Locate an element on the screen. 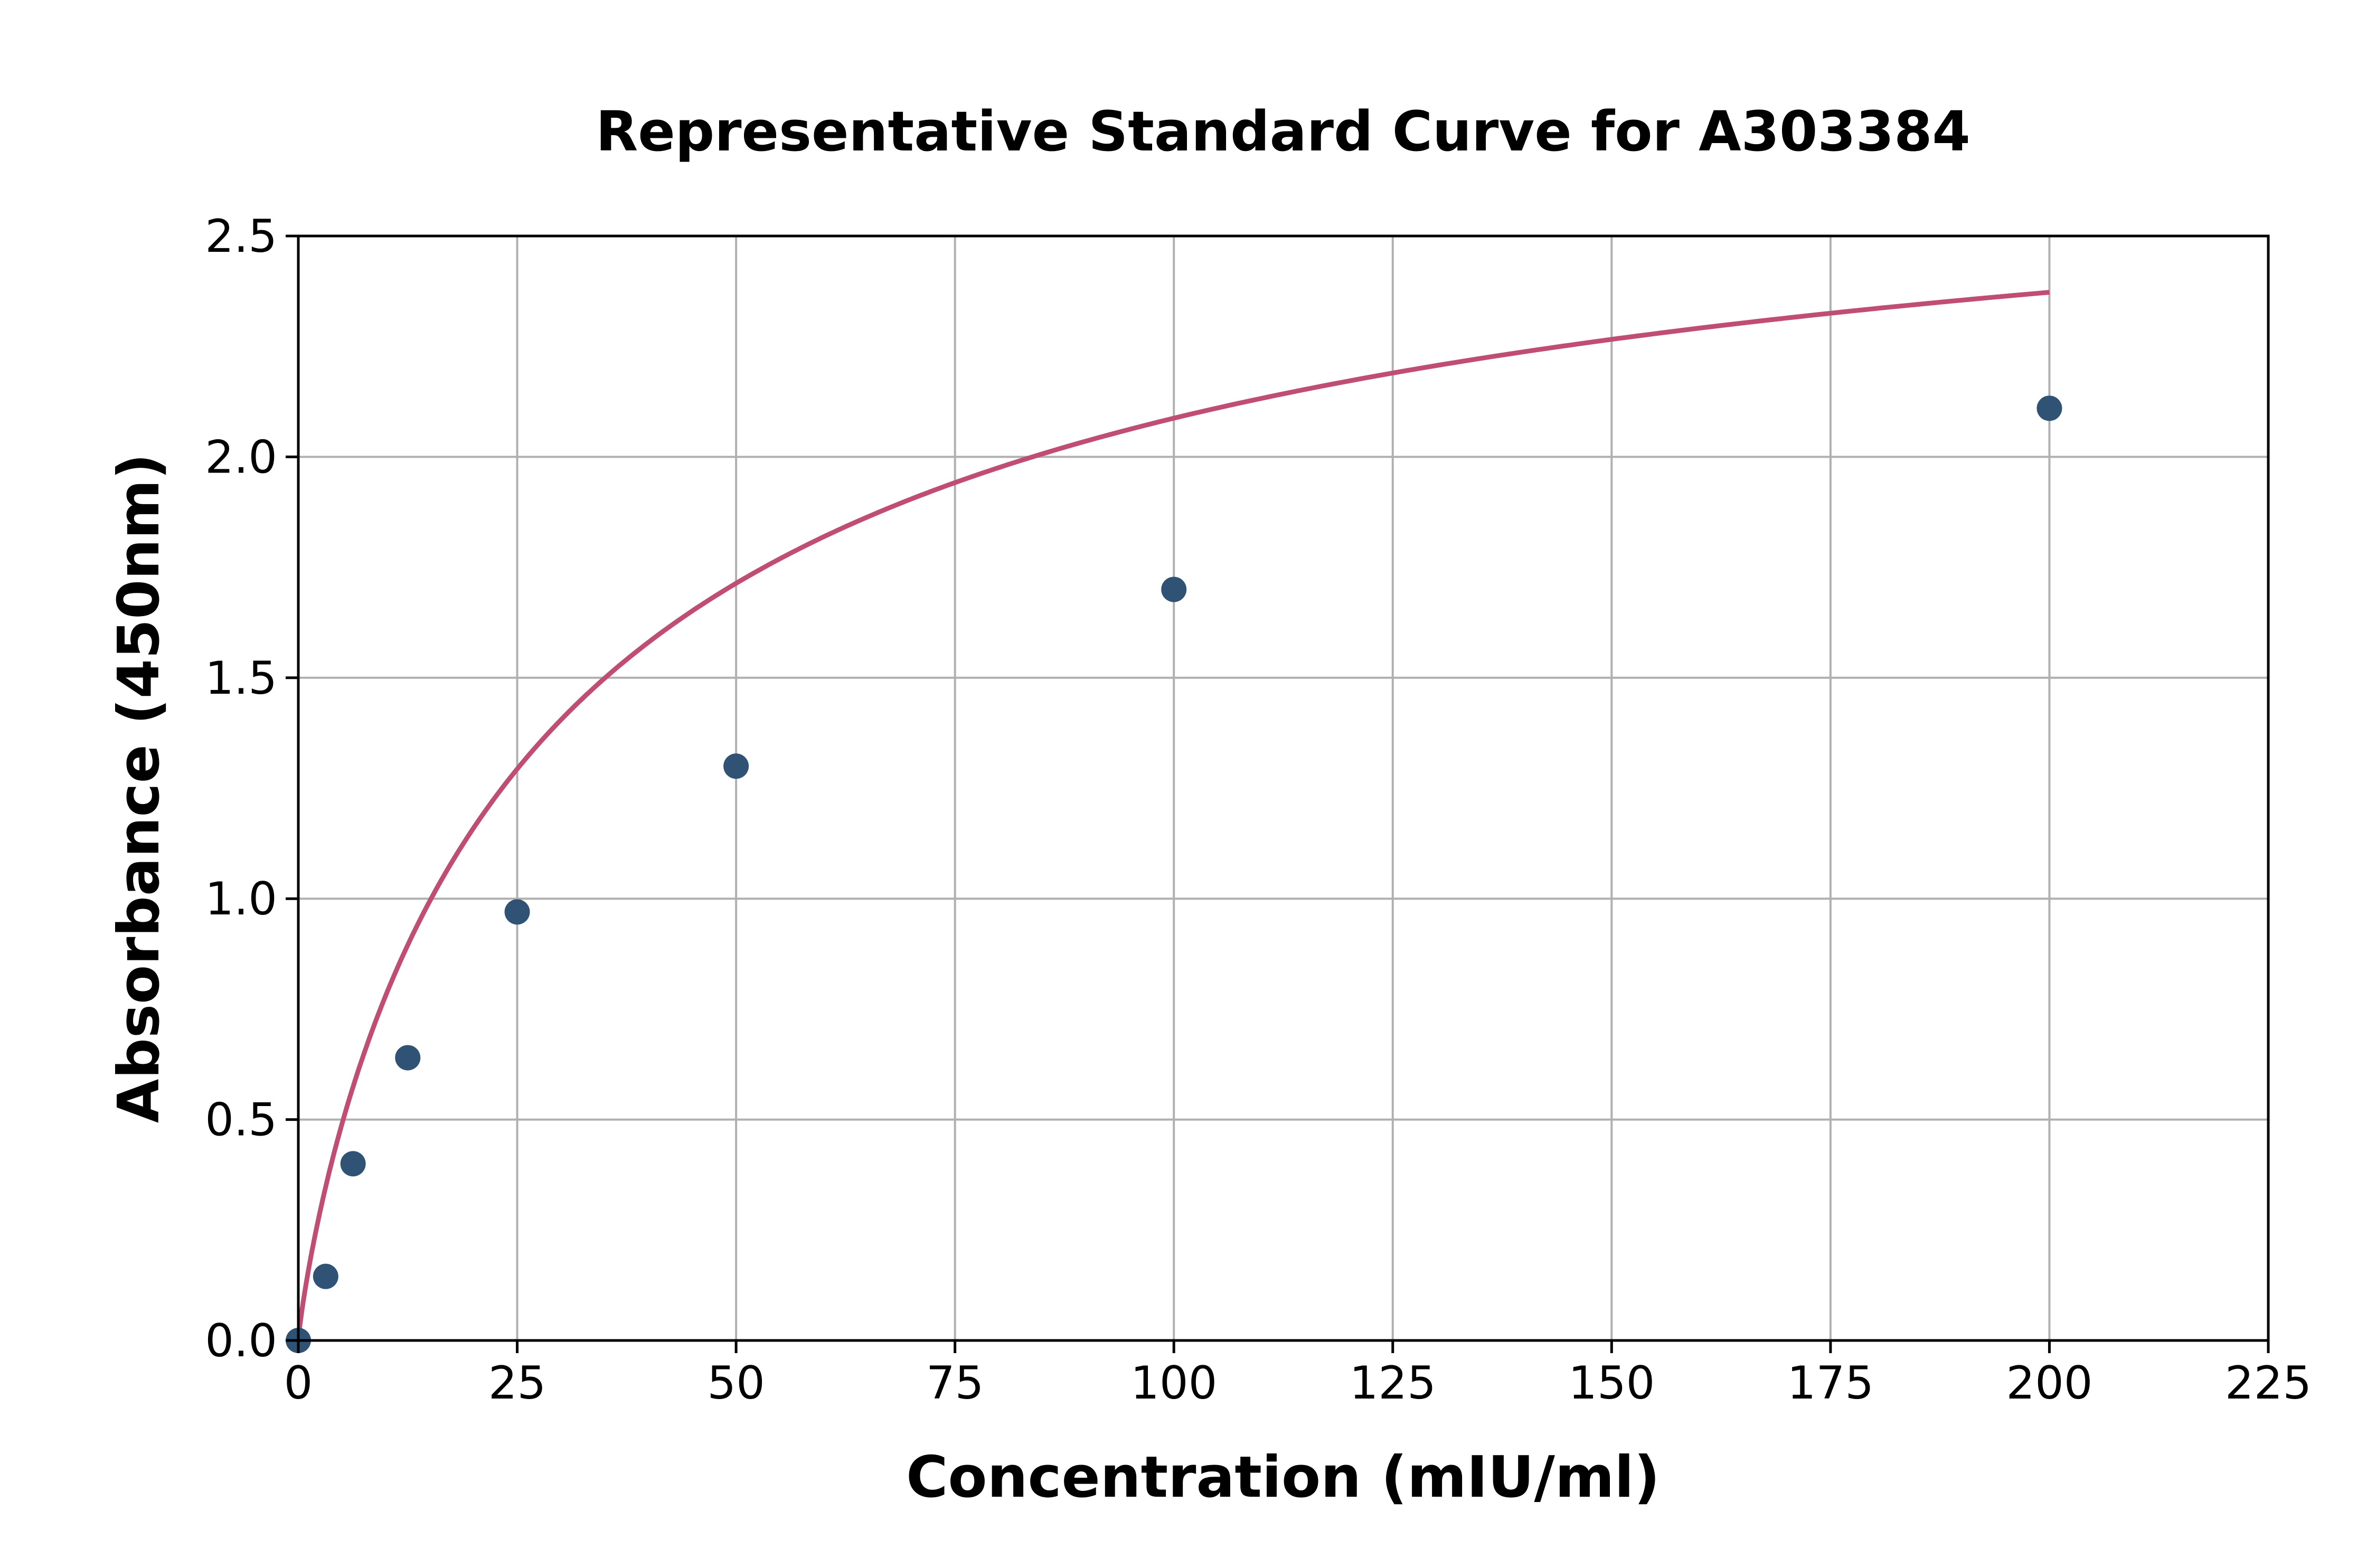 Image resolution: width=2376 pixels, height=1568 pixels. x-tick-label: 125 is located at coordinates (1393, 1384).